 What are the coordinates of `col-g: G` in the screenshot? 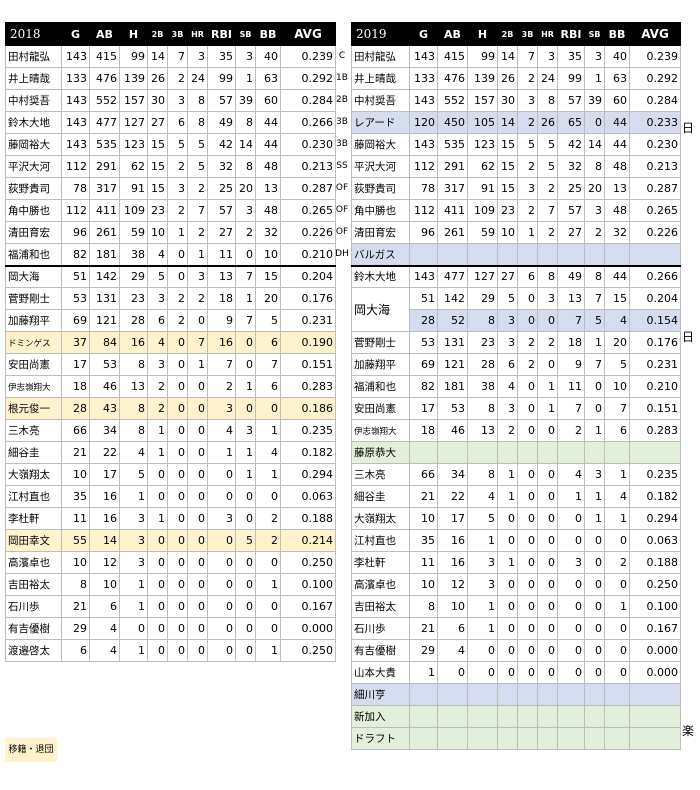 It's located at (423, 34).